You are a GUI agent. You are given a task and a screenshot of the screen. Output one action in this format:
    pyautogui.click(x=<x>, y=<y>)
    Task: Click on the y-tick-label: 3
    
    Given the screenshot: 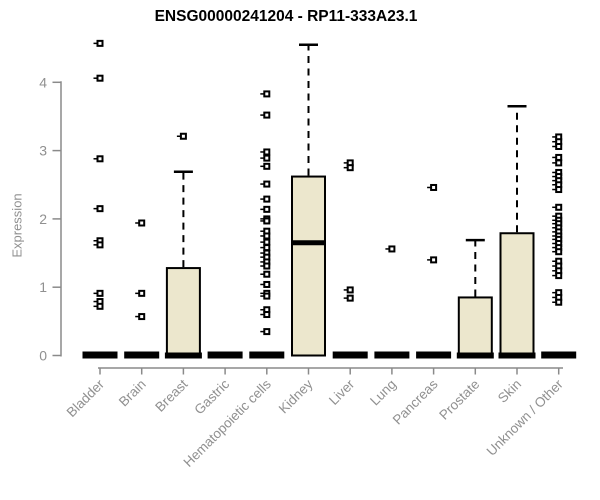 What is the action you would take?
    pyautogui.click(x=43, y=151)
    